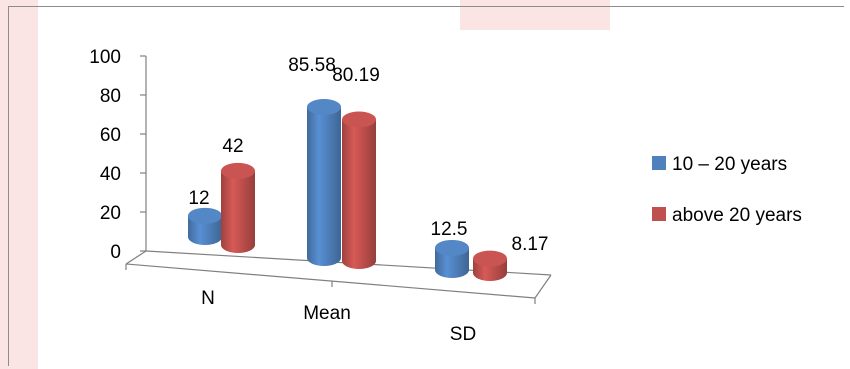  What do you see at coordinates (312, 65) in the screenshot?
I see `data-label-mean-10-20-years: 85.58` at bounding box center [312, 65].